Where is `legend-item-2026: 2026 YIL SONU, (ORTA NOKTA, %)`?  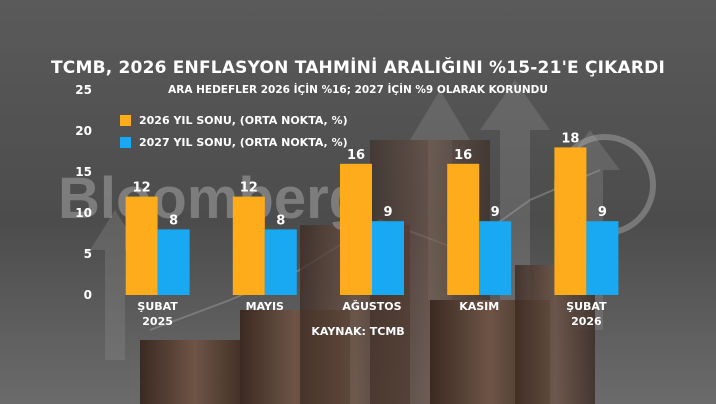
legend-item-2026: 2026 YIL SONU, (ORTA NOKTA, %) is located at coordinates (234, 120).